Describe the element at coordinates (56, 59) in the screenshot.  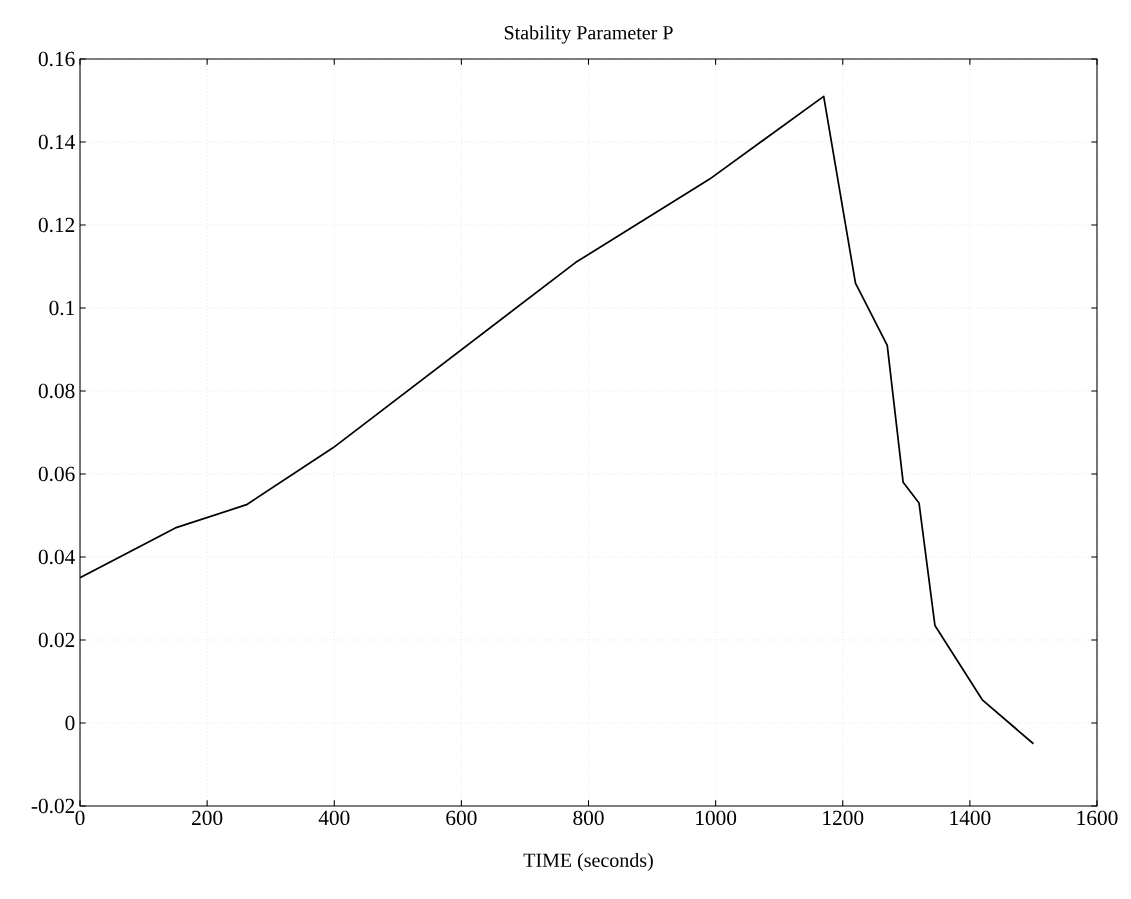
I see `y-tick-label: 0.16` at that location.